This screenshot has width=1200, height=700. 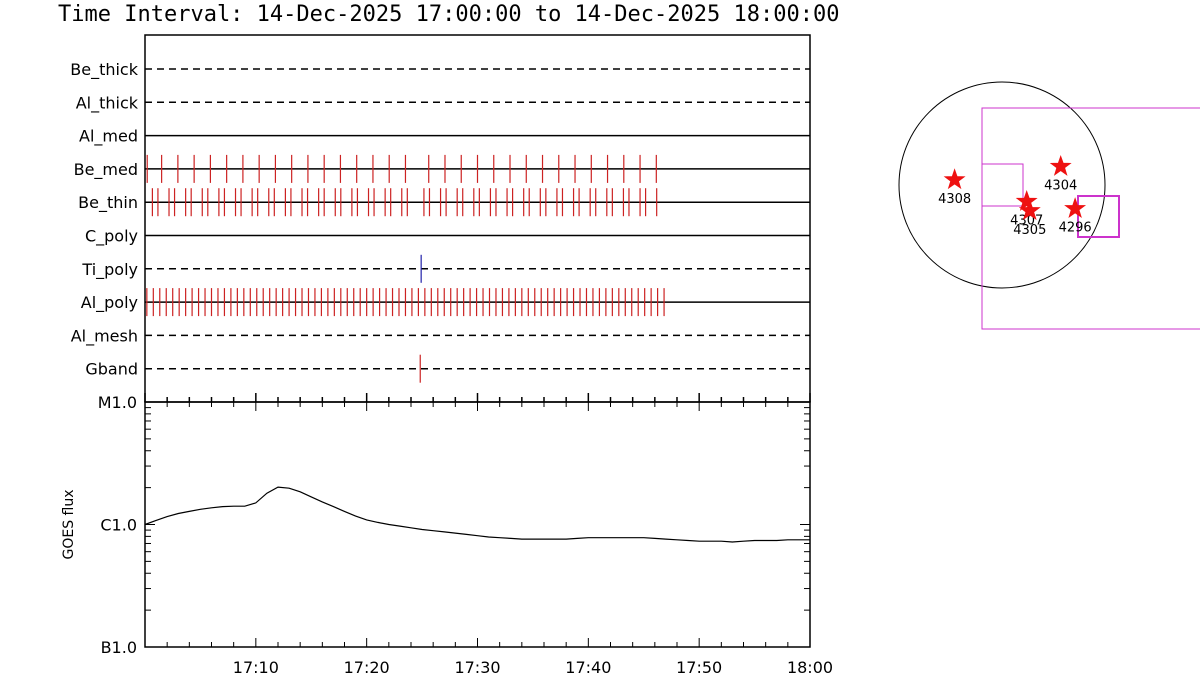 What do you see at coordinates (69, 524) in the screenshot?
I see `y-axis-label: GOES flux` at bounding box center [69, 524].